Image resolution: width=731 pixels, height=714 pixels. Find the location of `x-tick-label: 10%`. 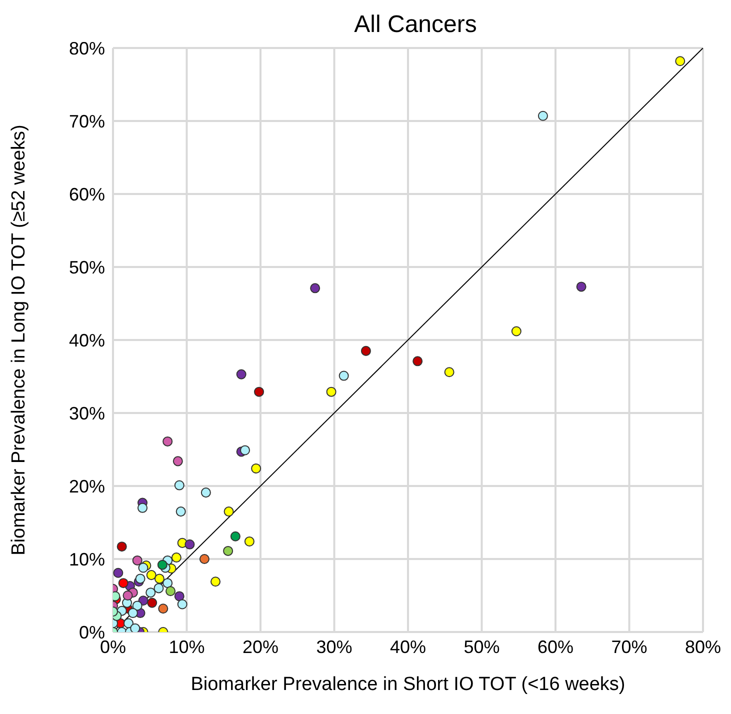

x-tick-label: 10% is located at coordinates (186, 646).